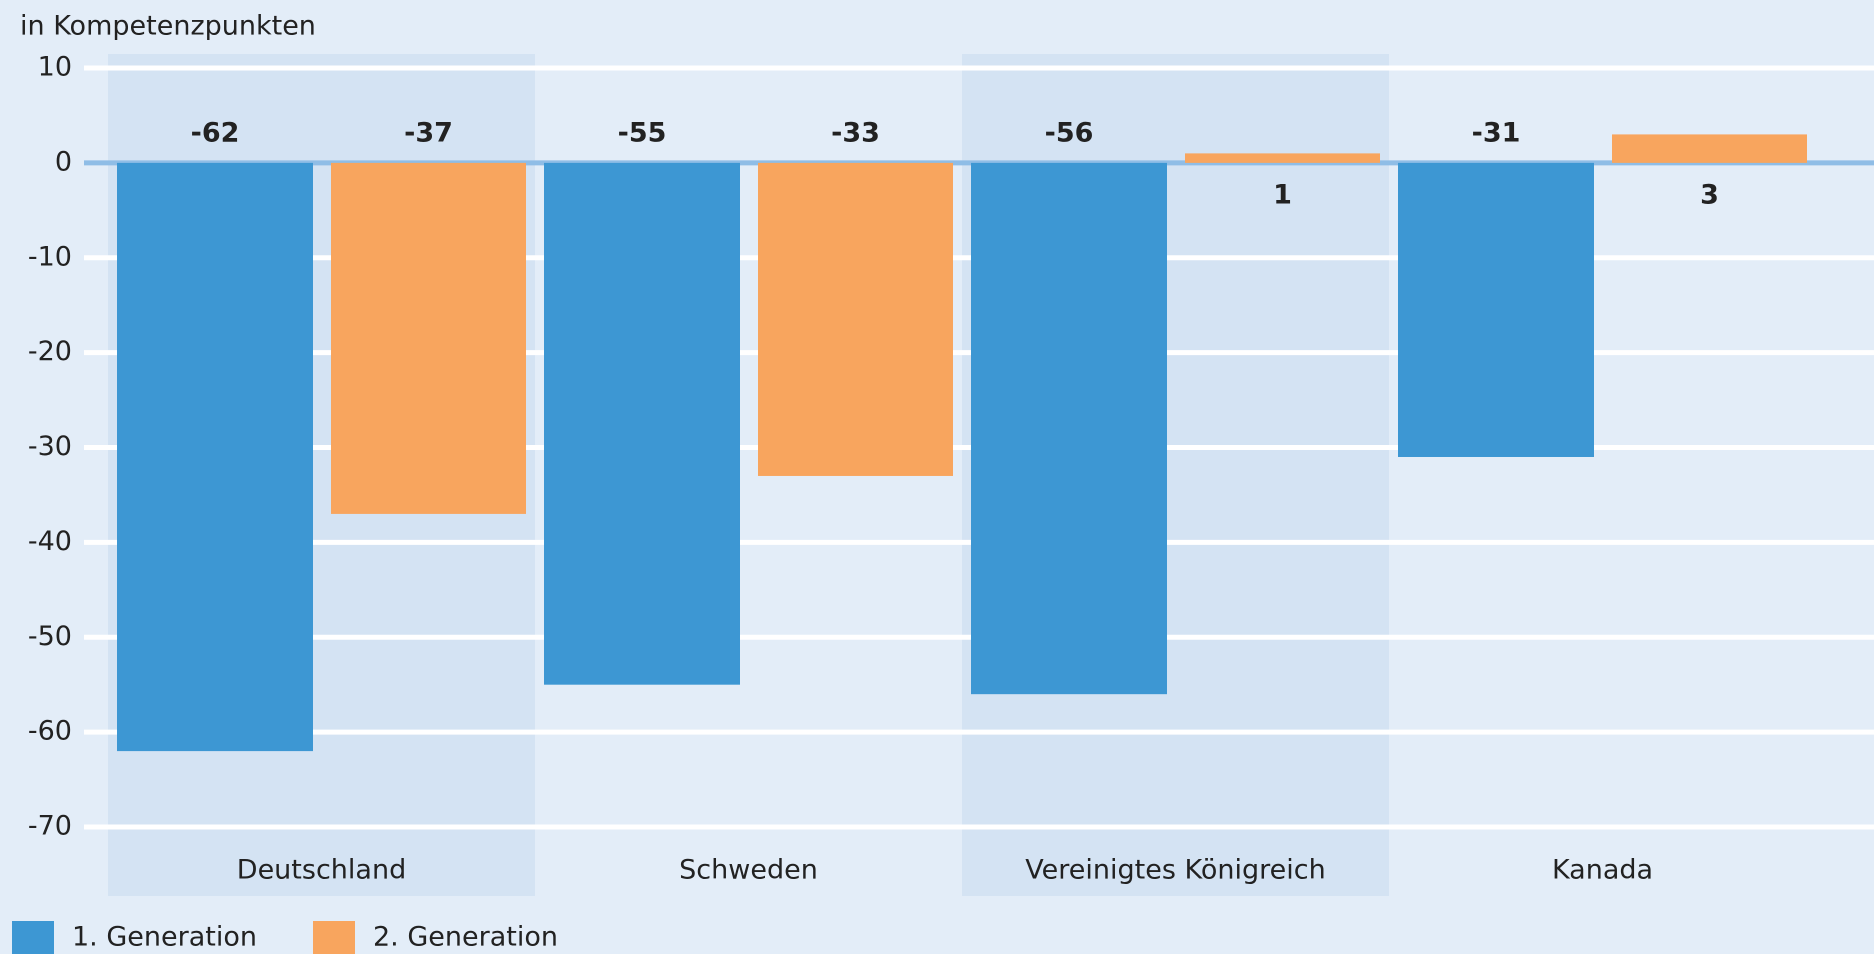 The image size is (1874, 954). What do you see at coordinates (50, 541) in the screenshot?
I see `y-tick-label: -40` at bounding box center [50, 541].